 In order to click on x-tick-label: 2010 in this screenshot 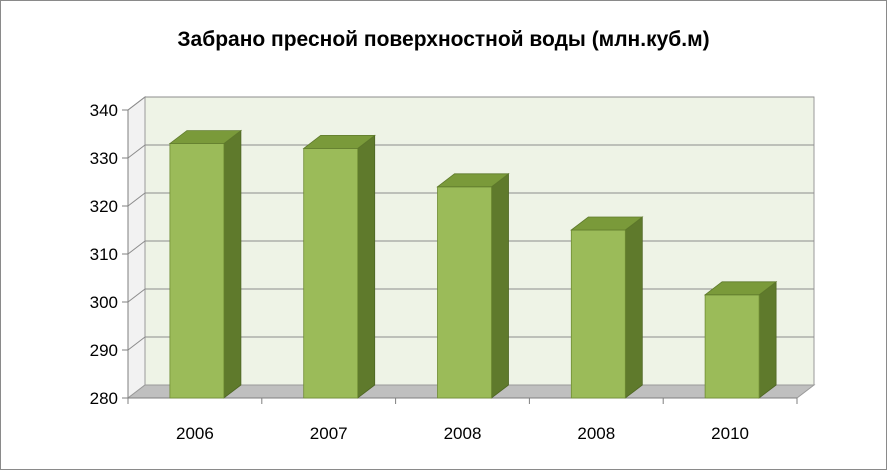, I will do `click(730, 433)`.